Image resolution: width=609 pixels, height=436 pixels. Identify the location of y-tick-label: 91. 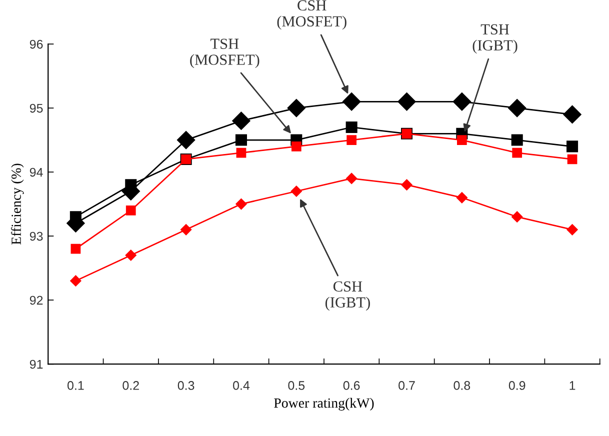
(36, 364).